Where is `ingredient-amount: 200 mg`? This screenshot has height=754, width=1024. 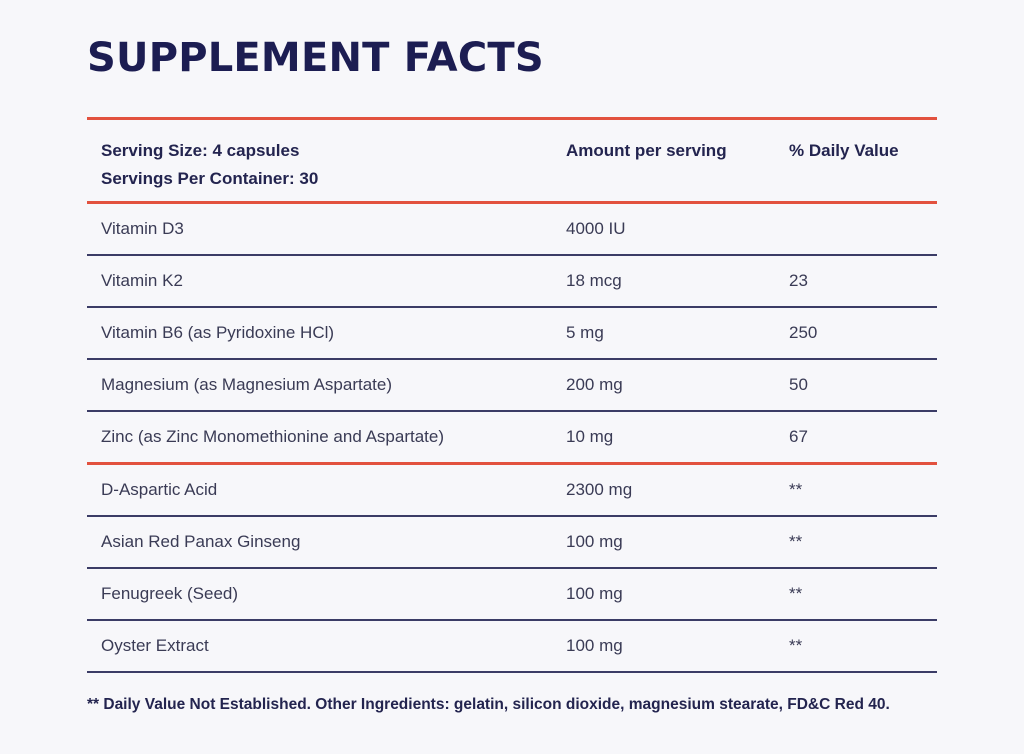 ingredient-amount: 200 mg is located at coordinates (594, 384).